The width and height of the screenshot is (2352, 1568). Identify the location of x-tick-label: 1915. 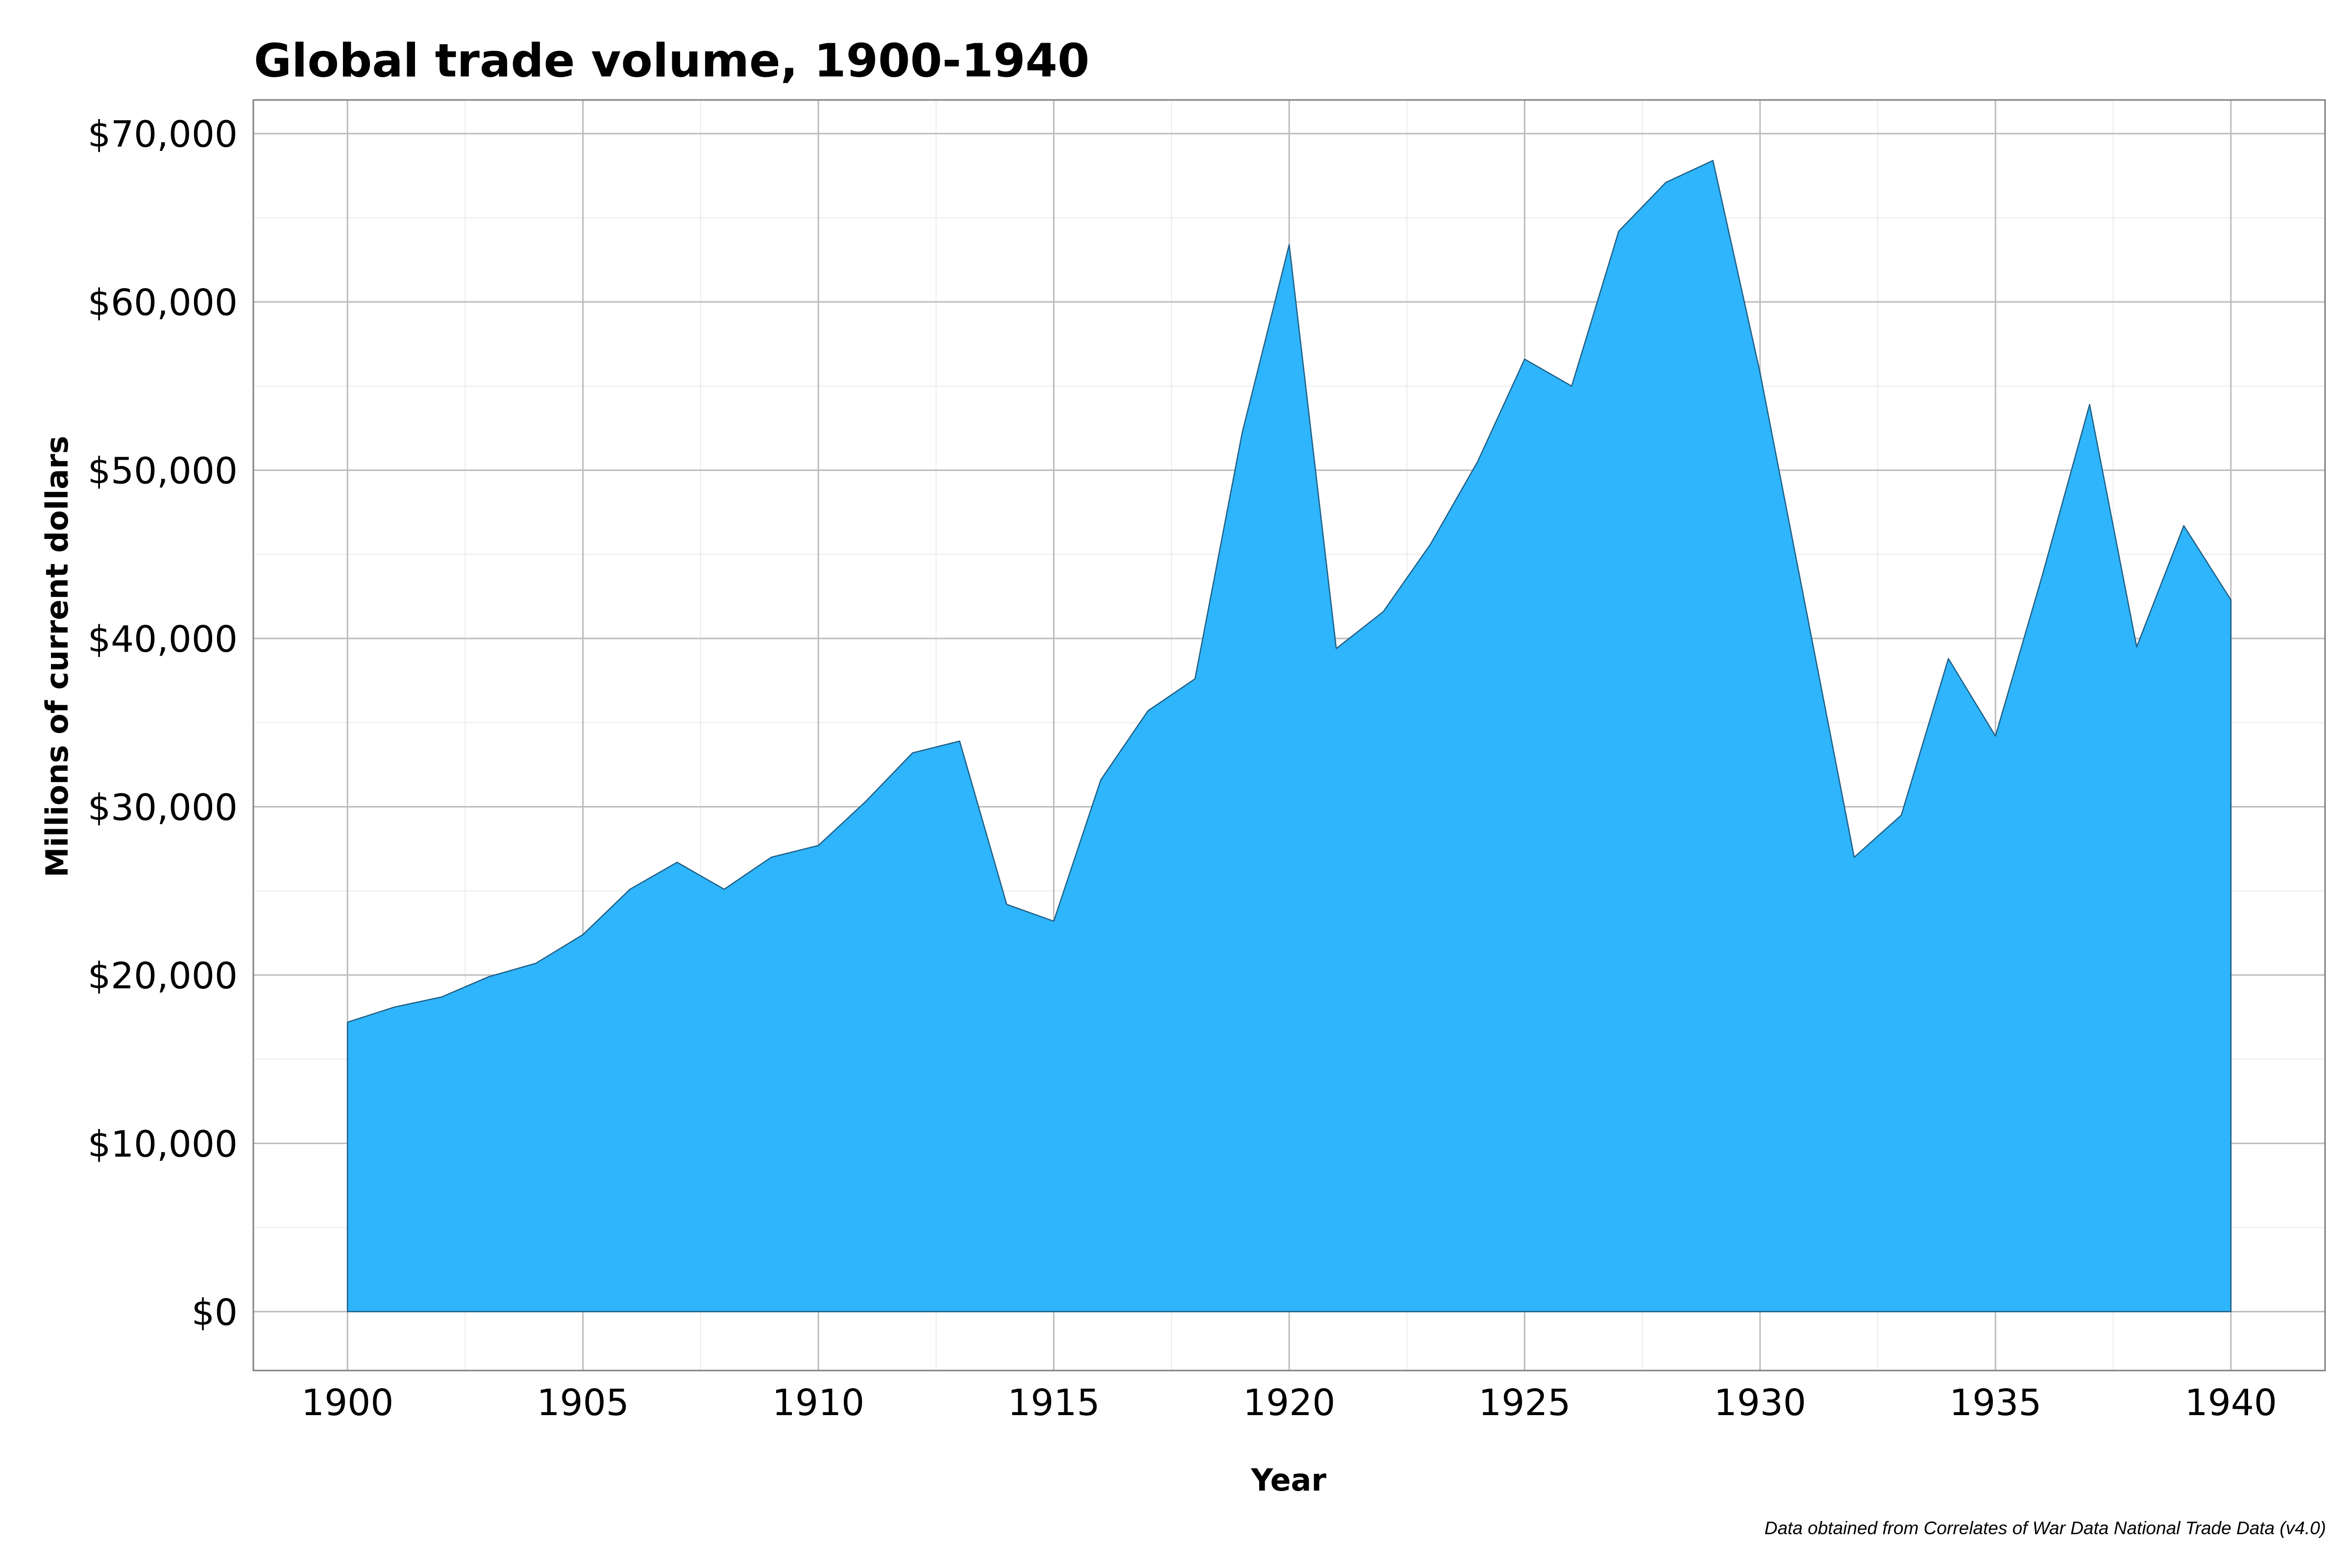
(1053, 1403).